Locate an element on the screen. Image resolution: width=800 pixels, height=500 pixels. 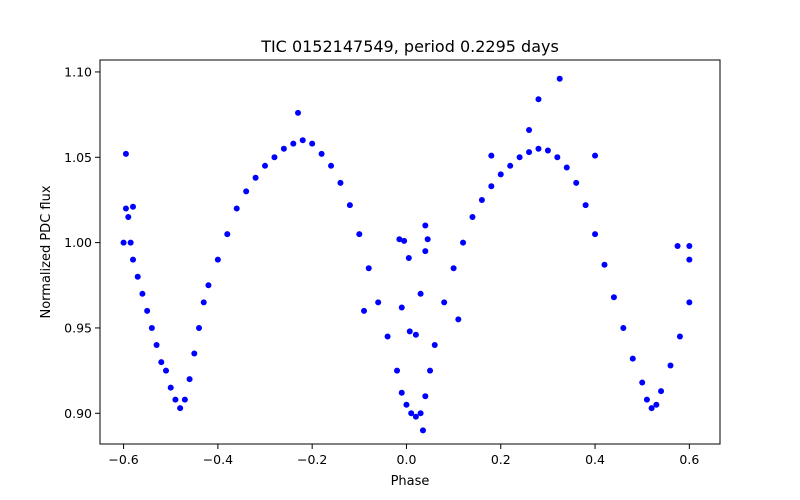
chart-title: TIC 0152147549, period 0.2295 days is located at coordinates (409, 46).